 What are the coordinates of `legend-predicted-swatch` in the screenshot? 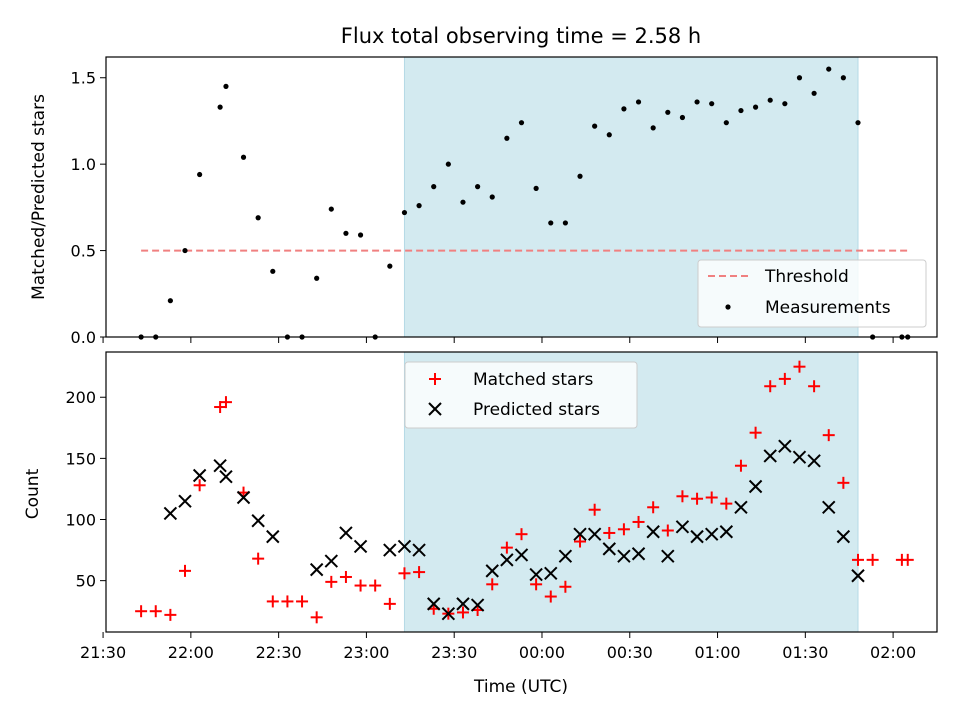 It's located at (435, 409).